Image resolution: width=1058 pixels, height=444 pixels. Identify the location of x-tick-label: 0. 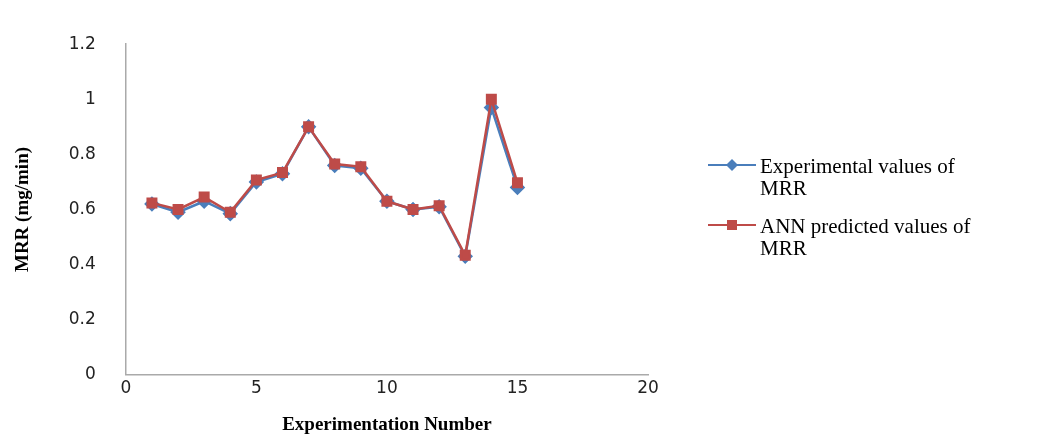
(126, 387).